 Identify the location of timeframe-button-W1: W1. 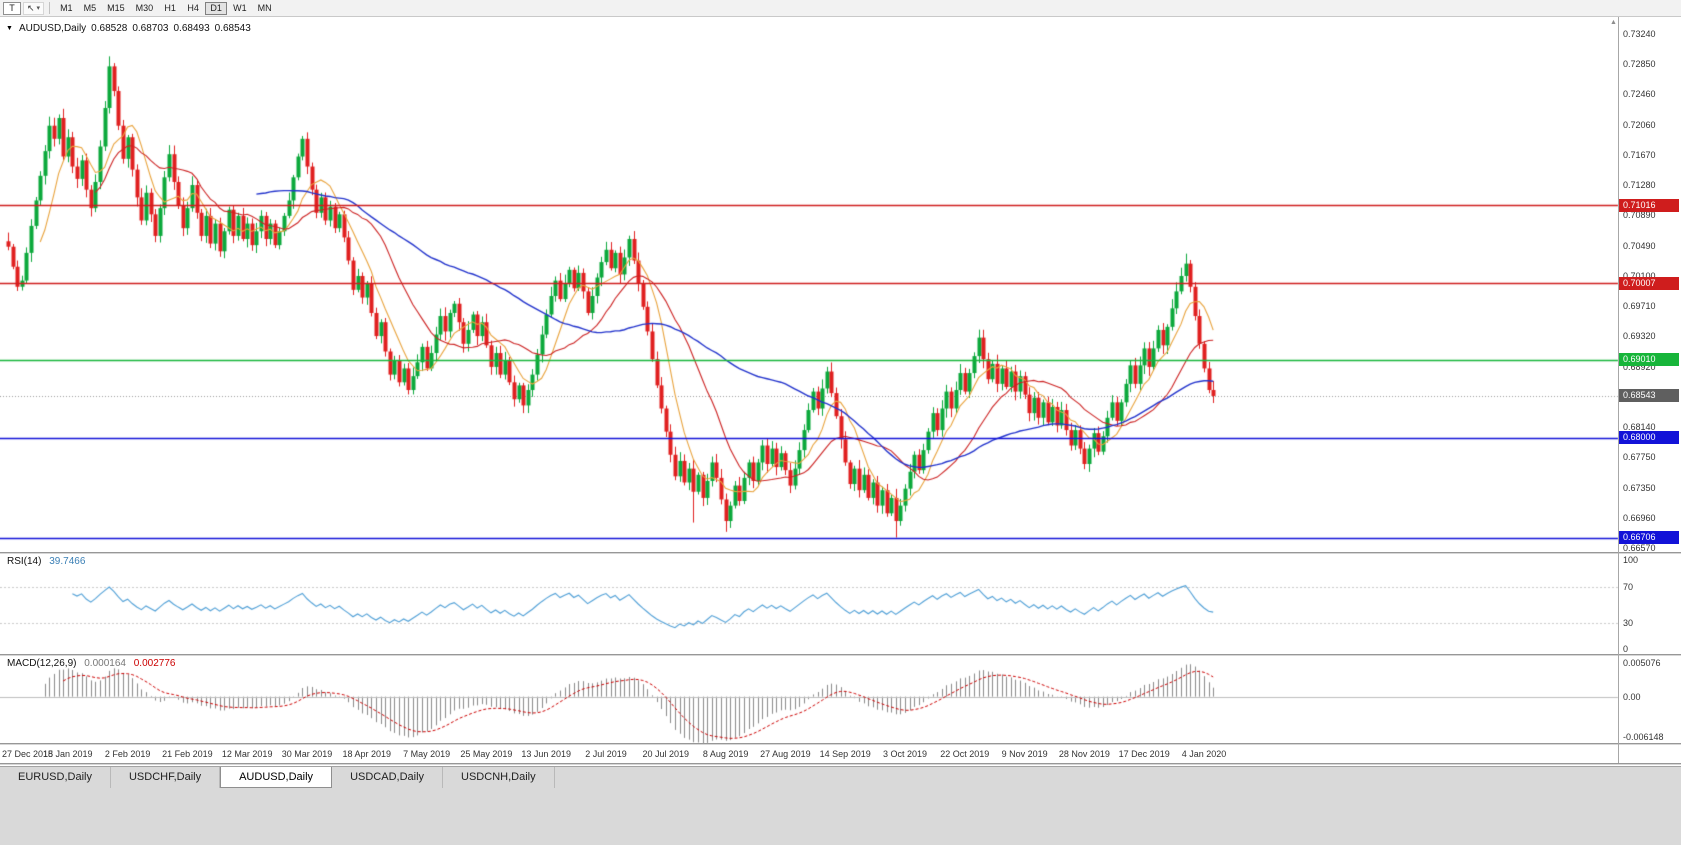
(240, 8).